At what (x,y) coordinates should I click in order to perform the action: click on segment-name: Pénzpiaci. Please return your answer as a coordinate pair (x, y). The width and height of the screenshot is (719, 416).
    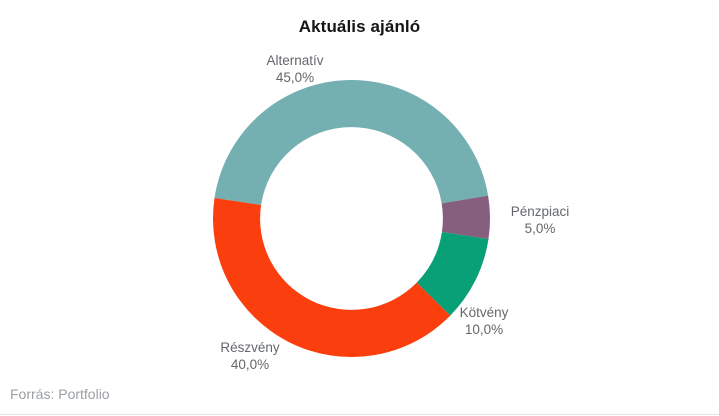
    Looking at the image, I should click on (540, 211).